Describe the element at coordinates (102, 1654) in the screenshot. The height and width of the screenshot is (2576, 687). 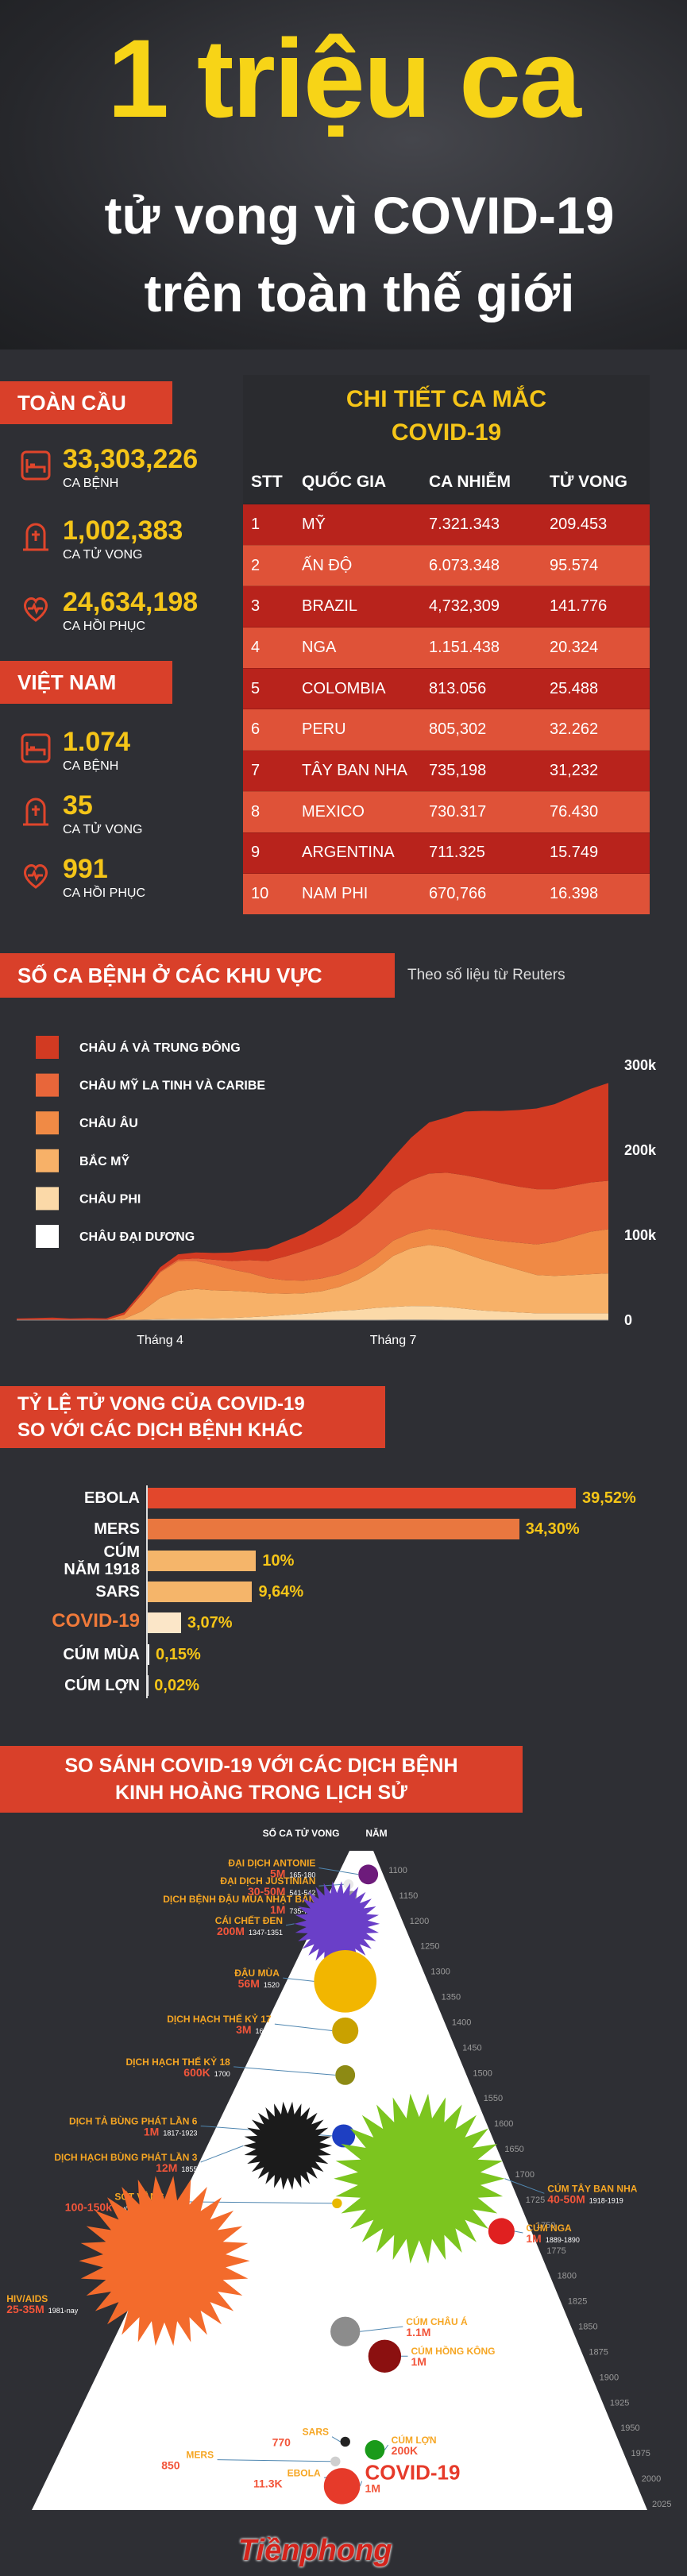
I see `bar-label: CÚM MÙA` at that location.